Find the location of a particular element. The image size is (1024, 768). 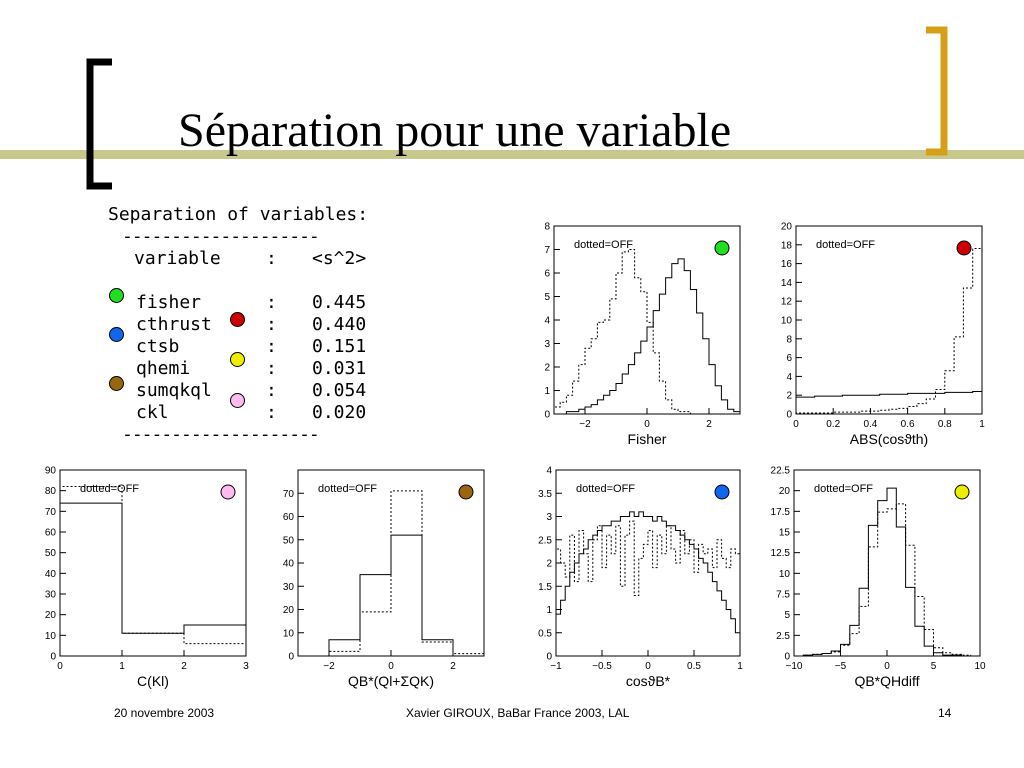

plot-ckl: 0 10 20 30 40 50 60 70 80 90 0 1 2 3 dotted=OFF C(Kl) is located at coordinates (147, 578).